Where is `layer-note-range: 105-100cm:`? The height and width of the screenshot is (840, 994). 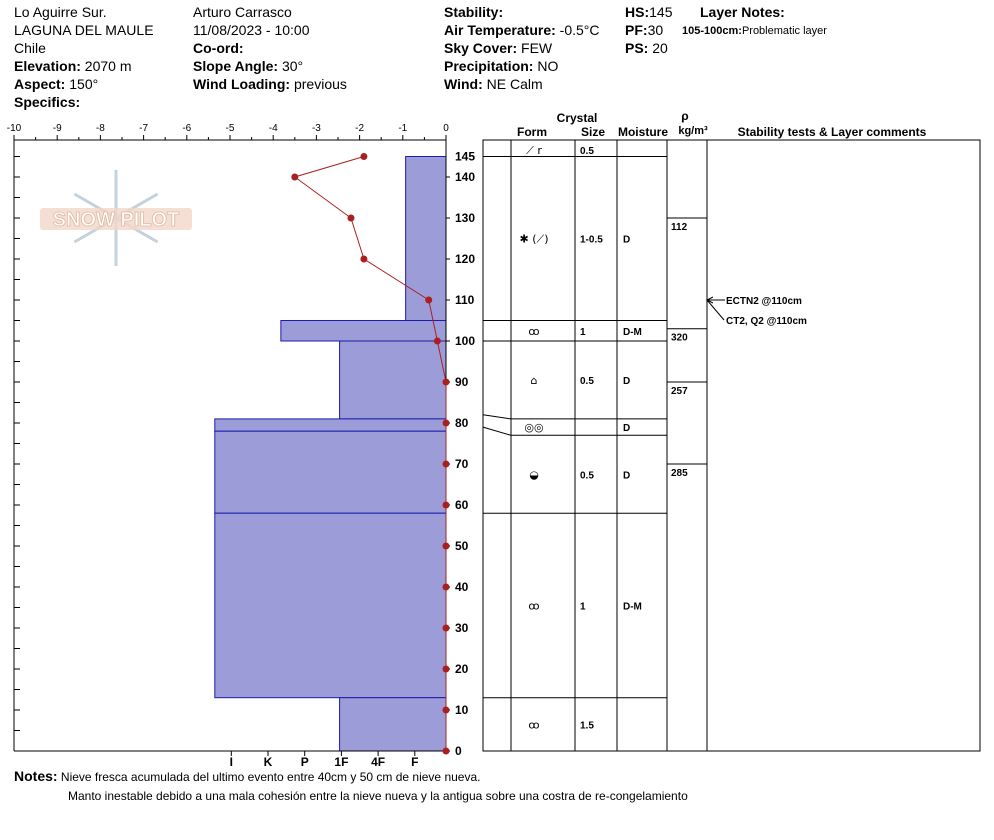 layer-note-range: 105-100cm: is located at coordinates (712, 31).